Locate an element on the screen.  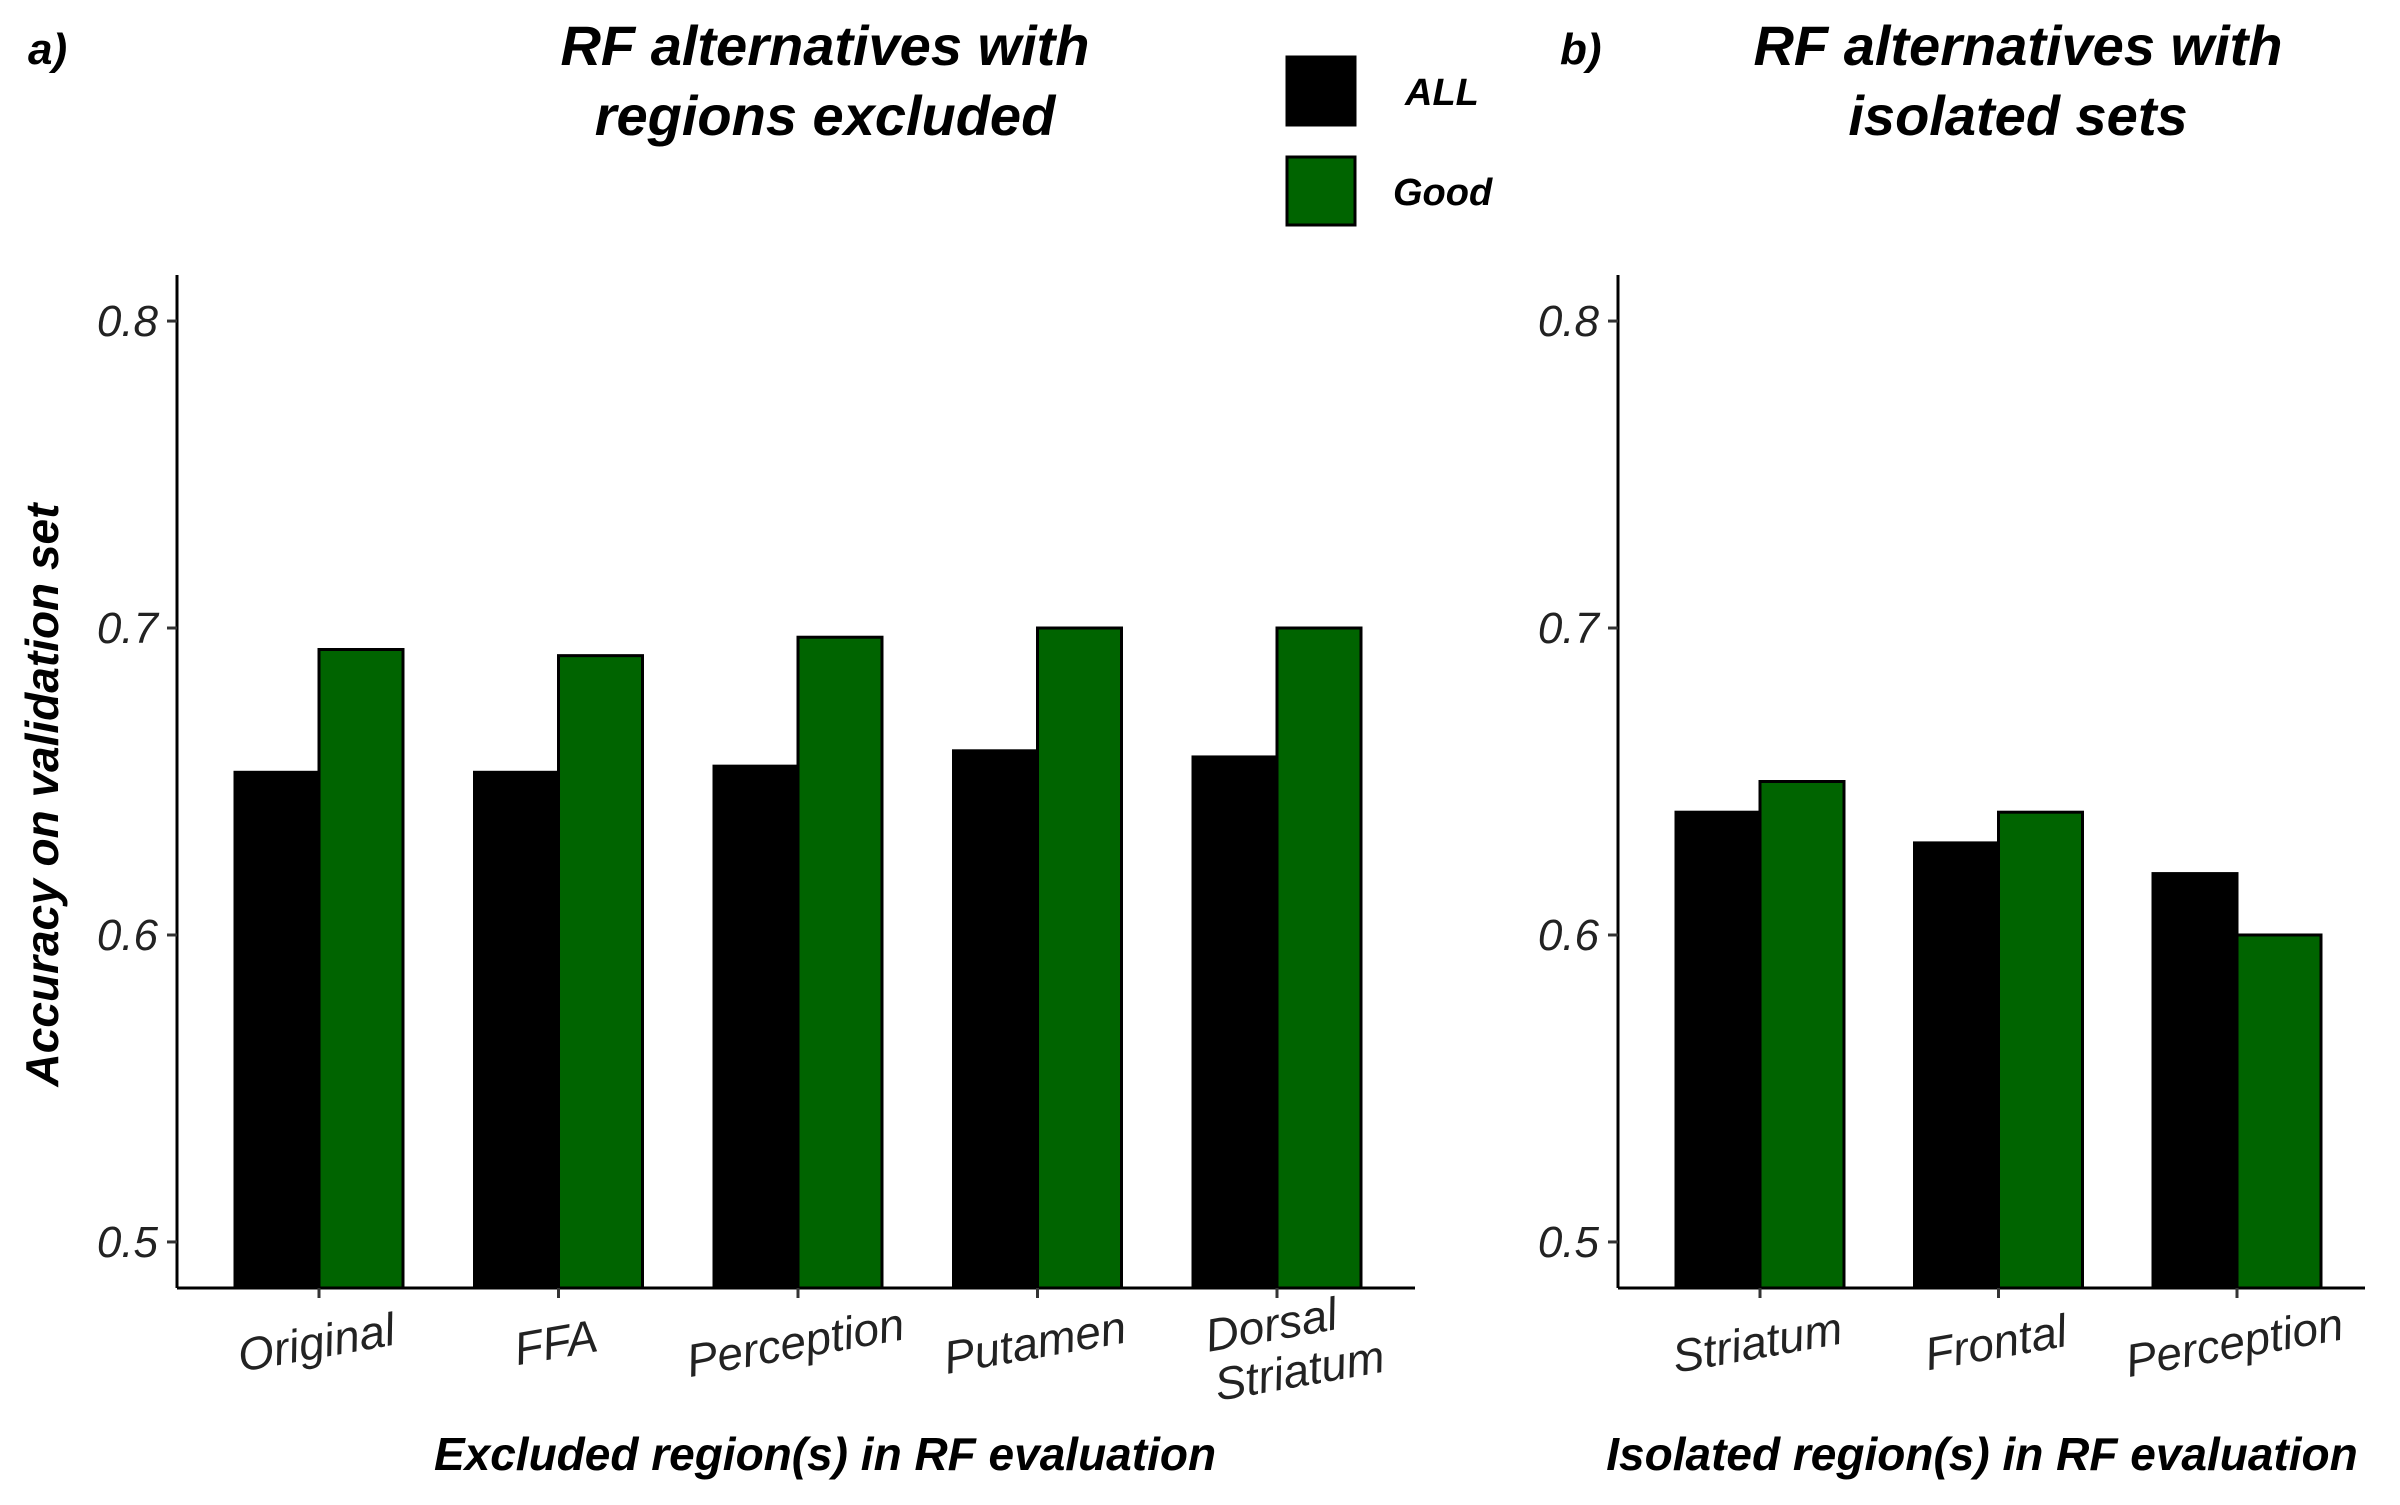
panel-a-y-tick-label: 0.8 is located at coordinates (128, 321).